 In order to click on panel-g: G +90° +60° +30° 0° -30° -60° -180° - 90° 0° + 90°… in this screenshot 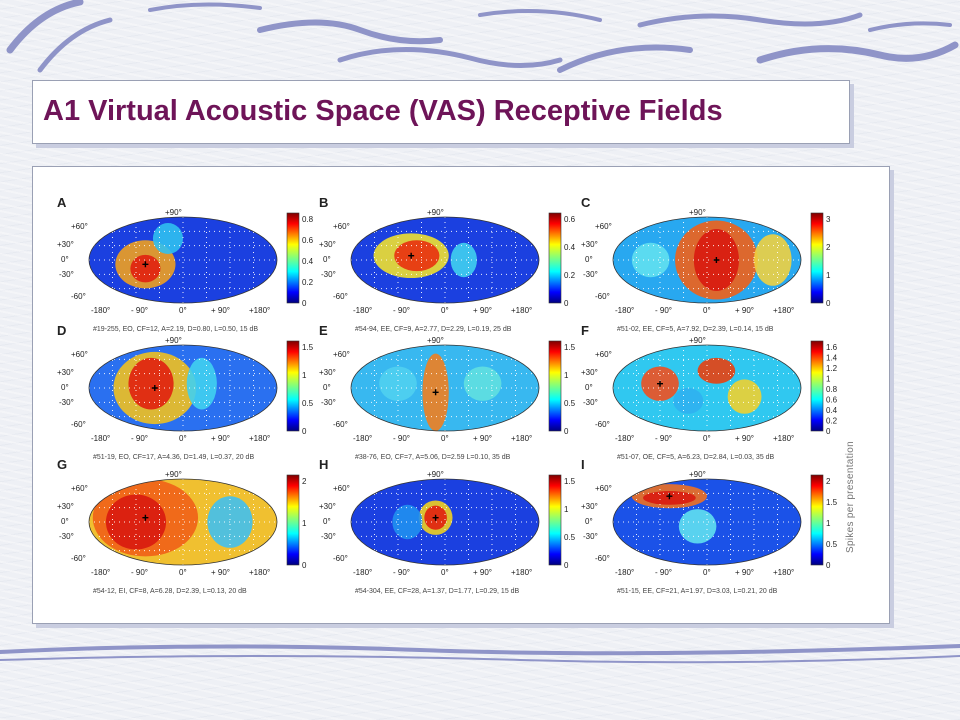, I will do `click(182, 526)`.